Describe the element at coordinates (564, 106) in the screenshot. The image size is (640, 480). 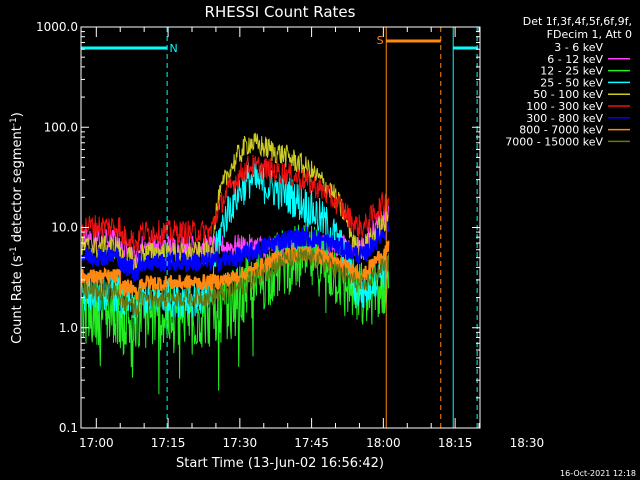
I see `legend-entry-label: 100 - 300 keV` at that location.